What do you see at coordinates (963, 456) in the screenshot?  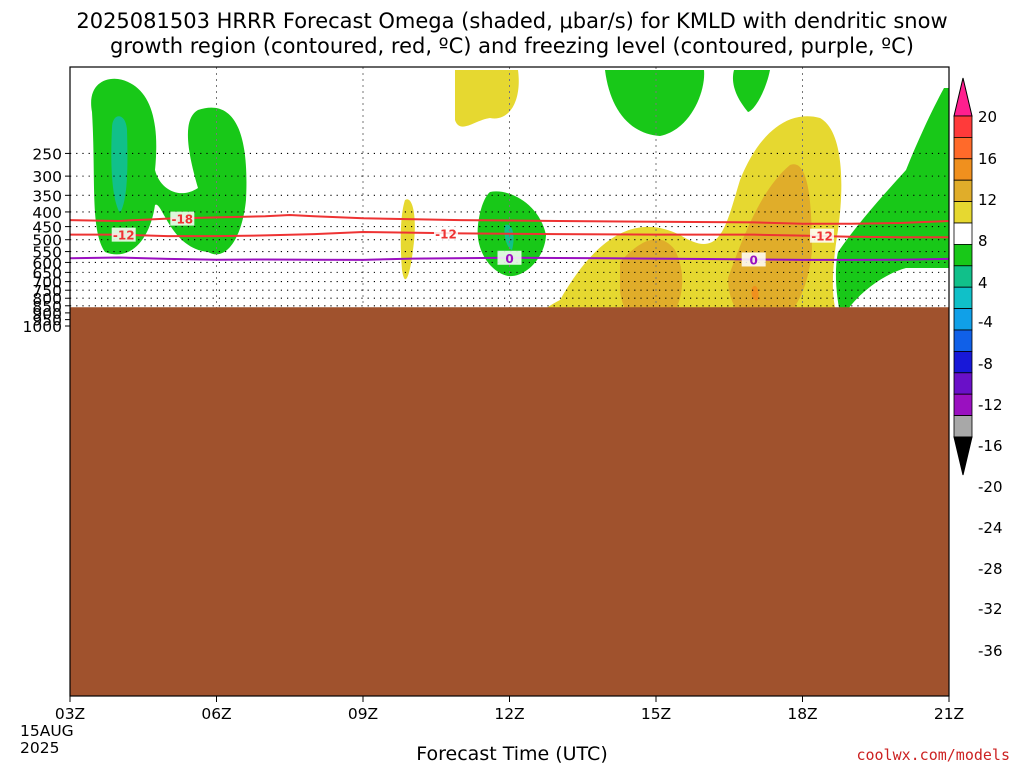 I see `colorbar-bottom-arrow` at bounding box center [963, 456].